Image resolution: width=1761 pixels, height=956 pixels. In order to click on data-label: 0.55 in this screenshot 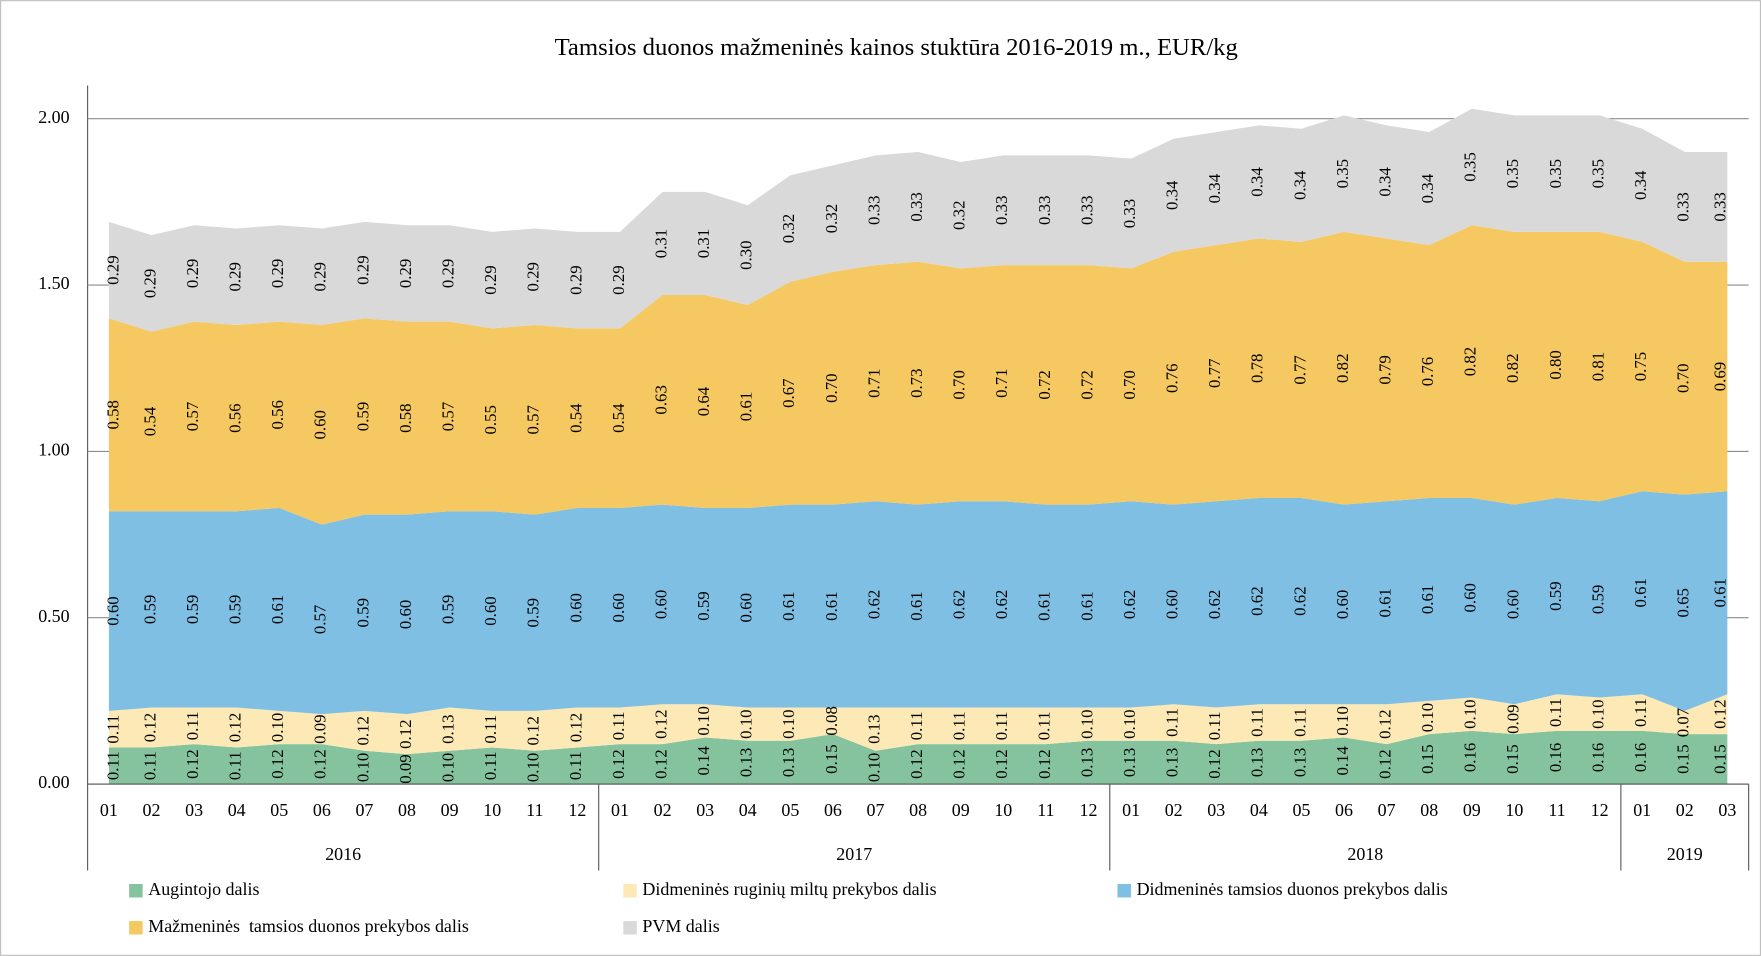, I will do `click(490, 419)`.